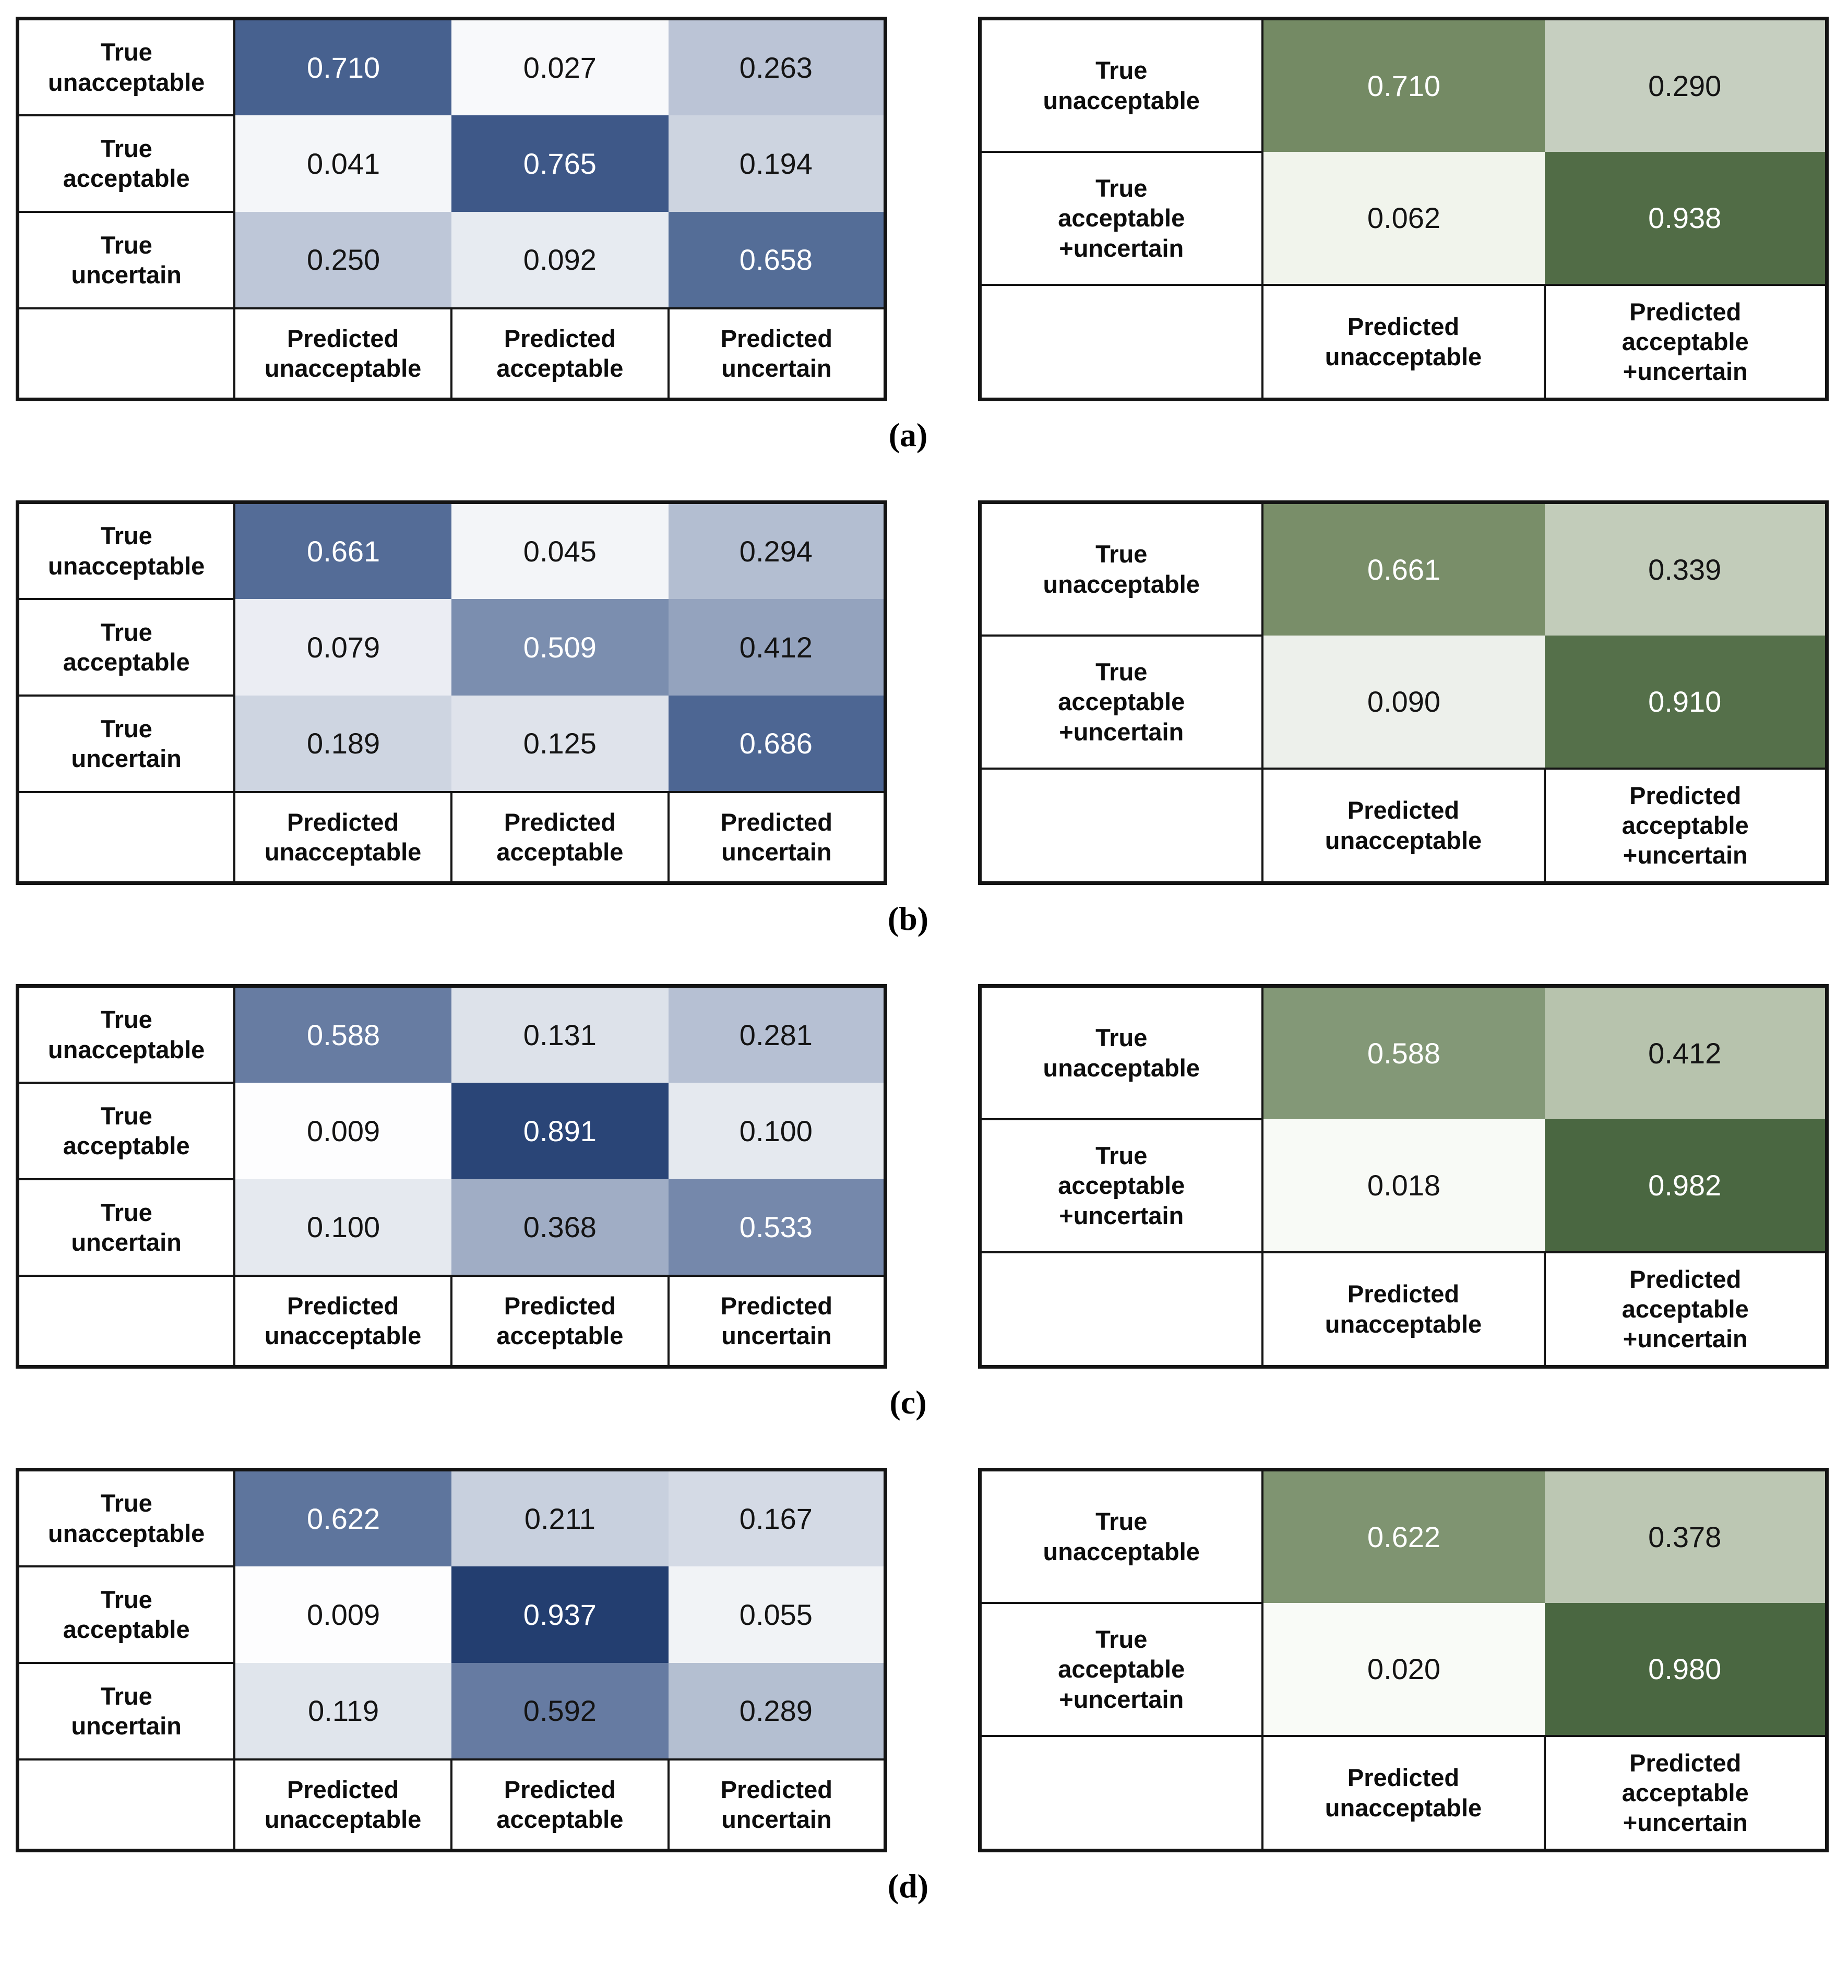 The width and height of the screenshot is (1848, 1988). Describe the element at coordinates (1685, 1669) in the screenshot. I see `matrix-cell: 0.980` at that location.